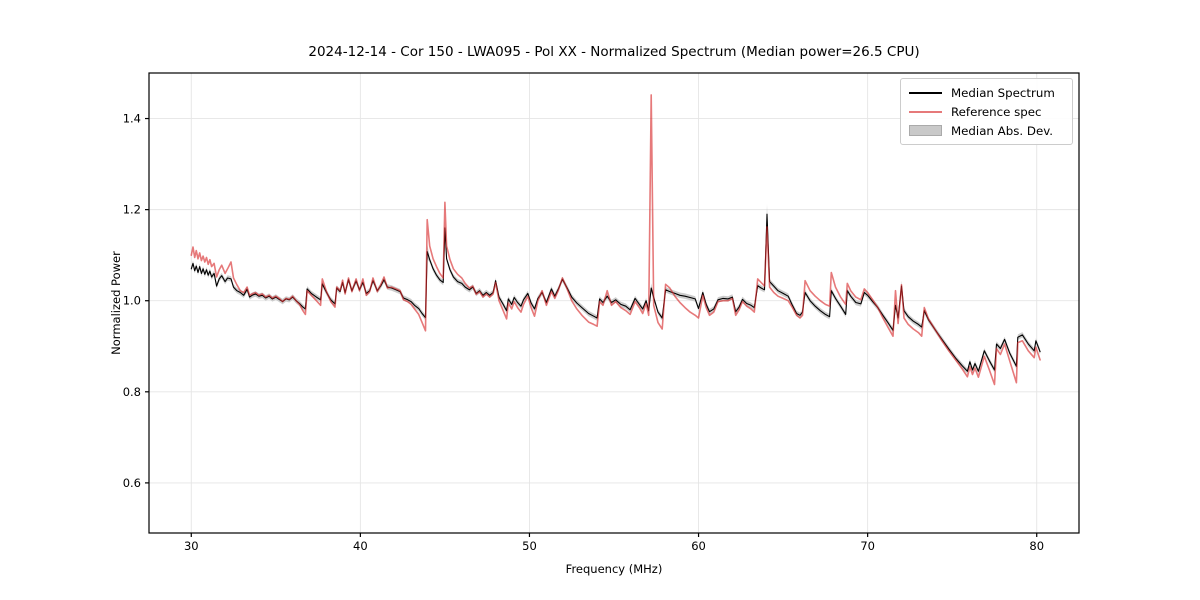 Image resolution: width=1200 pixels, height=600 pixels. Describe the element at coordinates (996, 111) in the screenshot. I see `legend-label-reference: Reference spec` at that location.